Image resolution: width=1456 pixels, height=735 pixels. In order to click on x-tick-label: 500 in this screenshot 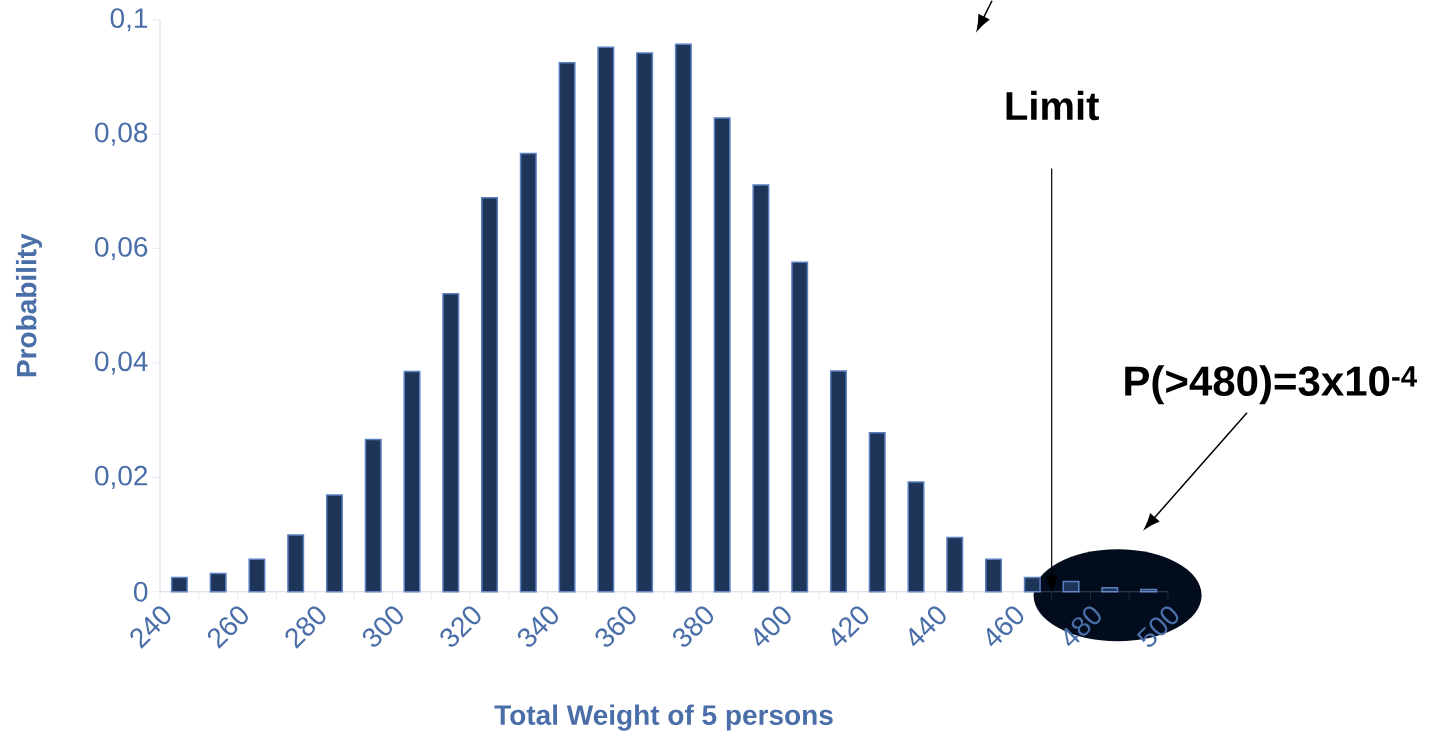, I will do `click(1157, 626)`.